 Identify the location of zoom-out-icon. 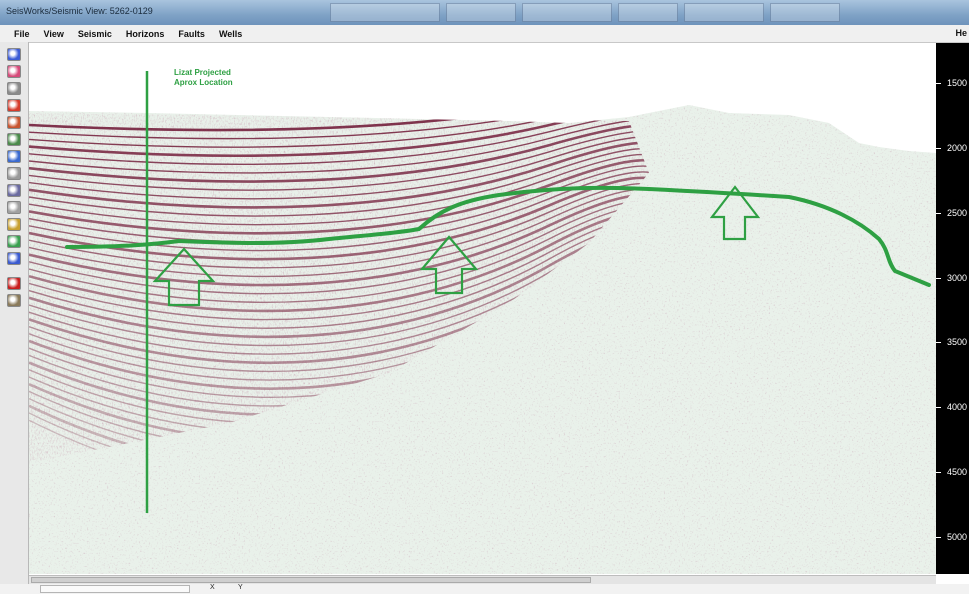
(14, 71).